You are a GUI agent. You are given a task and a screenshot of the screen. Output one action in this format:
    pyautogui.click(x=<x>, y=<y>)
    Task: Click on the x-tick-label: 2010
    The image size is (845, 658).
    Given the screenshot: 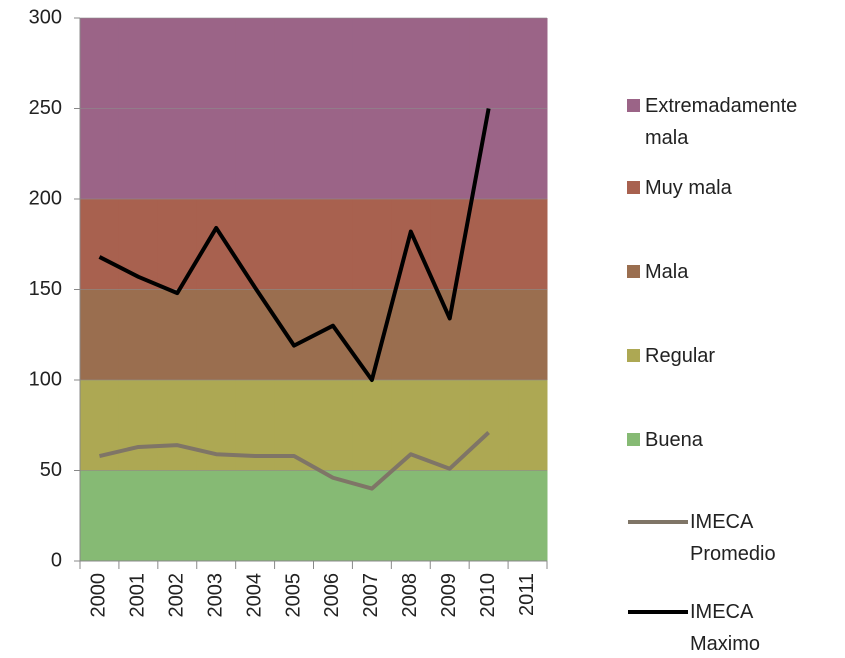 What is the action you would take?
    pyautogui.click(x=488, y=595)
    